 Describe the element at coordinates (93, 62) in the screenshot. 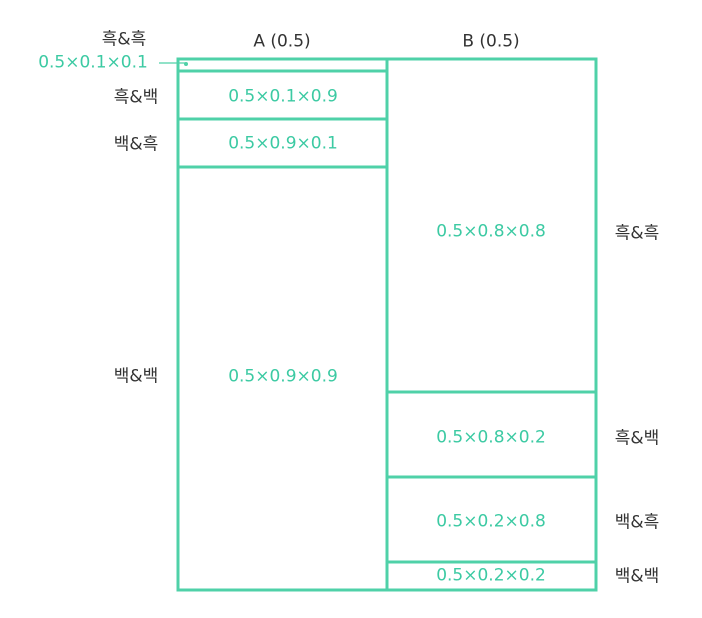

I see `col-a-cell-1-value: 0.5×0.1×0.1` at that location.